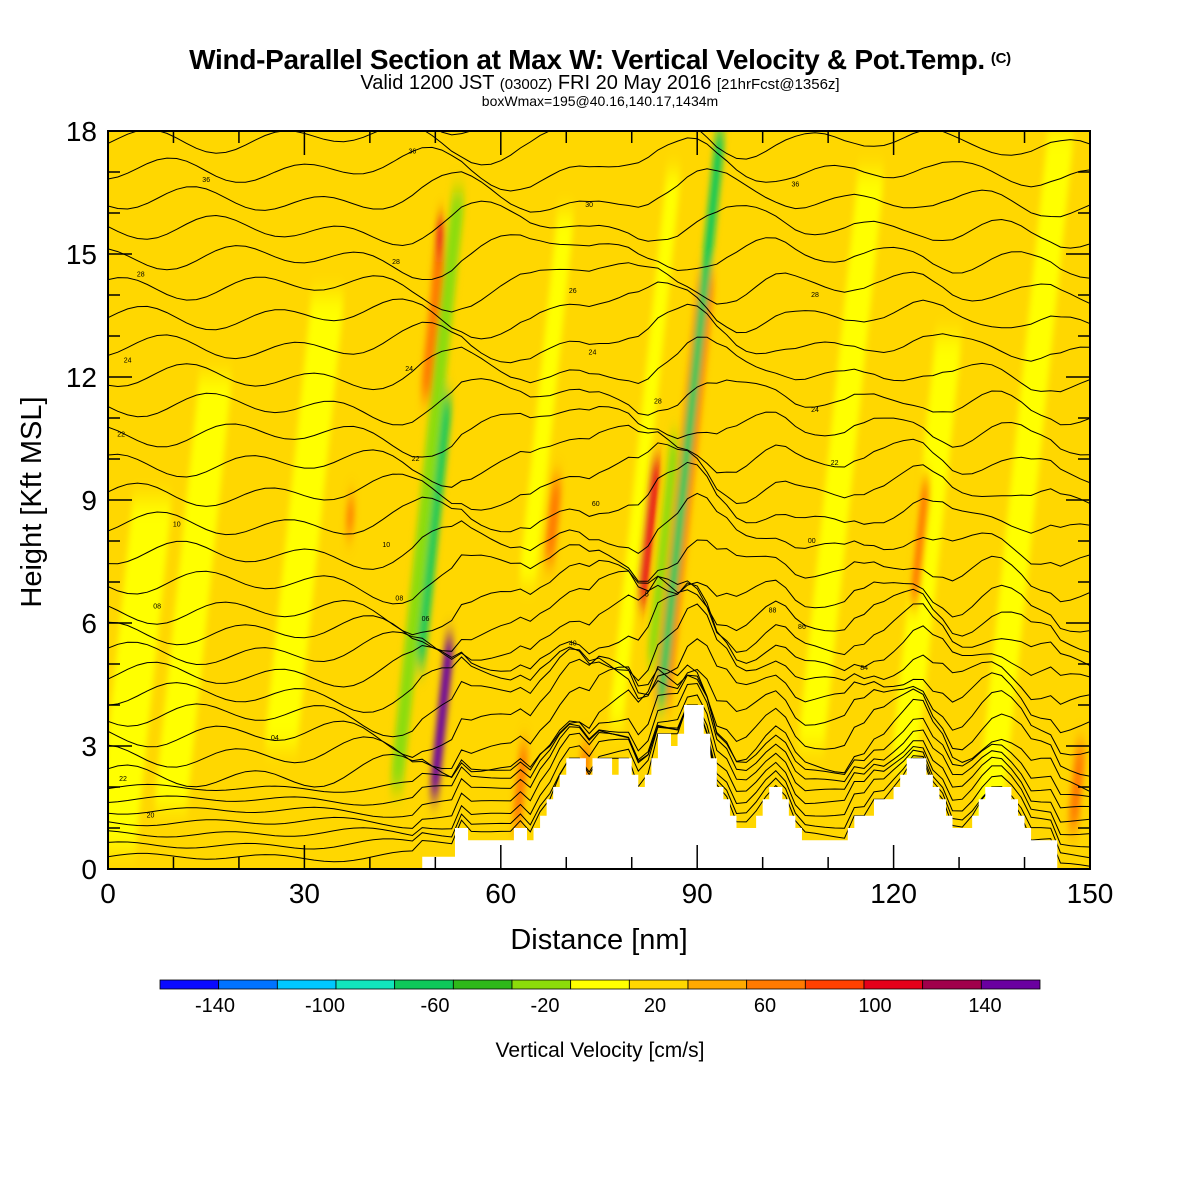 The width and height of the screenshot is (1200, 1200). What do you see at coordinates (435, 1006) in the screenshot?
I see `colorbar-tick-label: -60` at bounding box center [435, 1006].